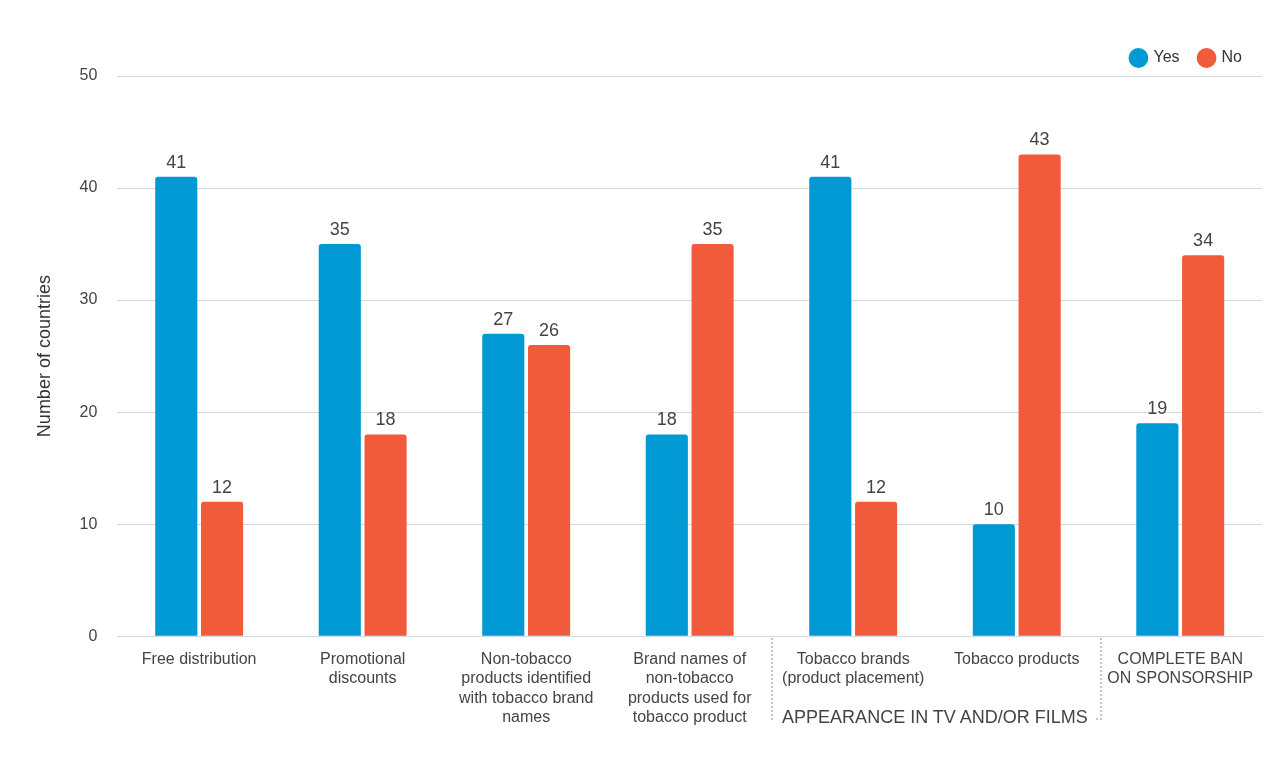  What do you see at coordinates (1180, 668) in the screenshot?
I see `x-tick-label: COMPLETE BAN ON SPONSORSHIP` at bounding box center [1180, 668].